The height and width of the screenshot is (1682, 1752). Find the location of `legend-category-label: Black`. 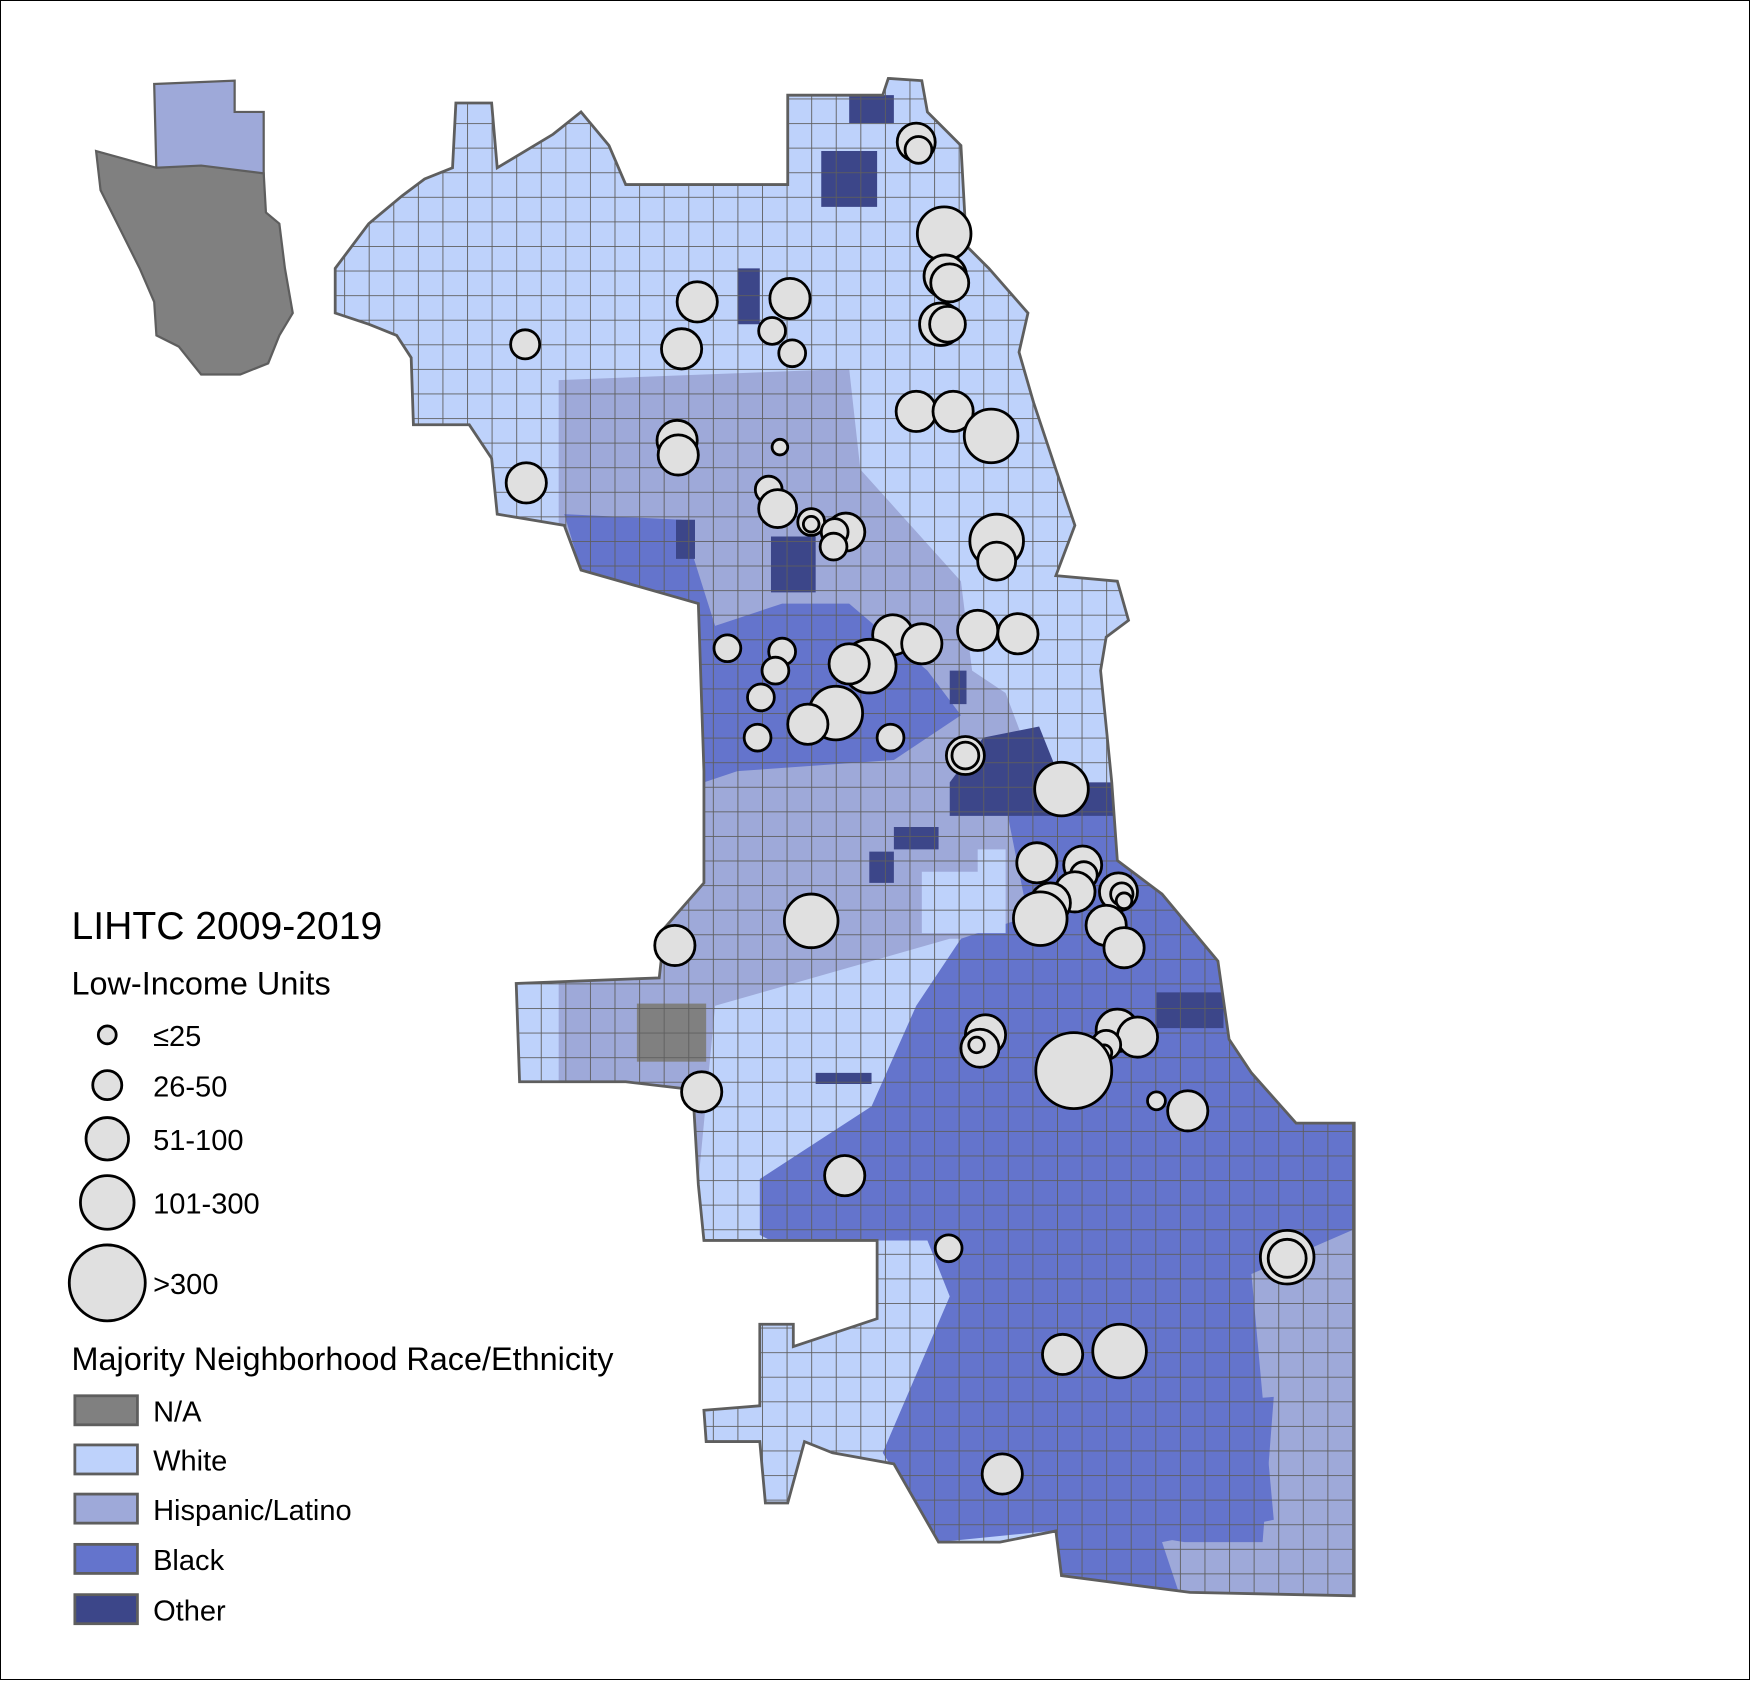

legend-category-label: Black is located at coordinates (189, 1561).